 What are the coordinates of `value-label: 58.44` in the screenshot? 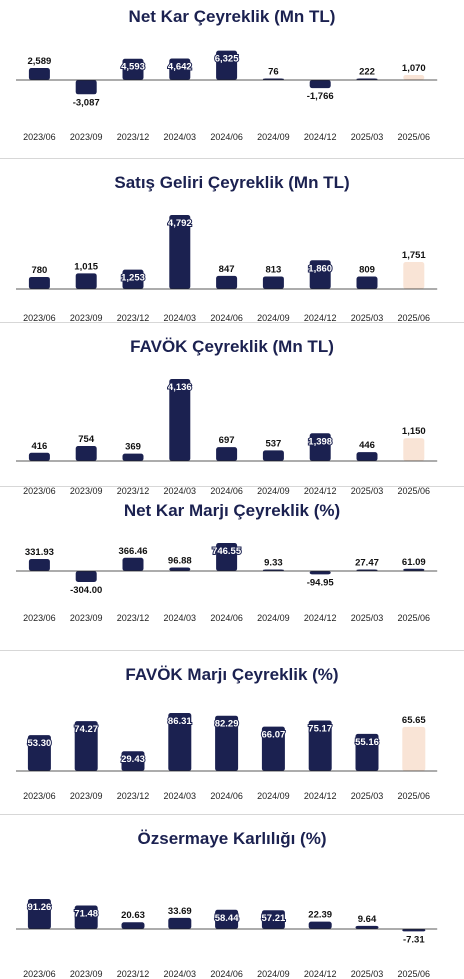 It's located at (227, 918).